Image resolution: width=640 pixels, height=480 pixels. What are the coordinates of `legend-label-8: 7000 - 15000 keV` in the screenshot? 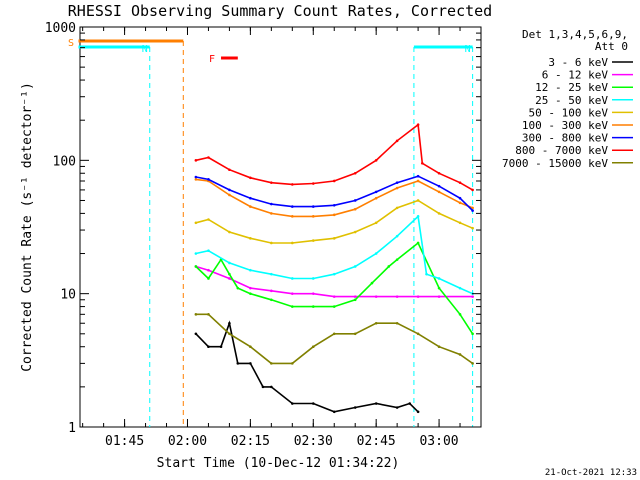 It's located at (555, 163).